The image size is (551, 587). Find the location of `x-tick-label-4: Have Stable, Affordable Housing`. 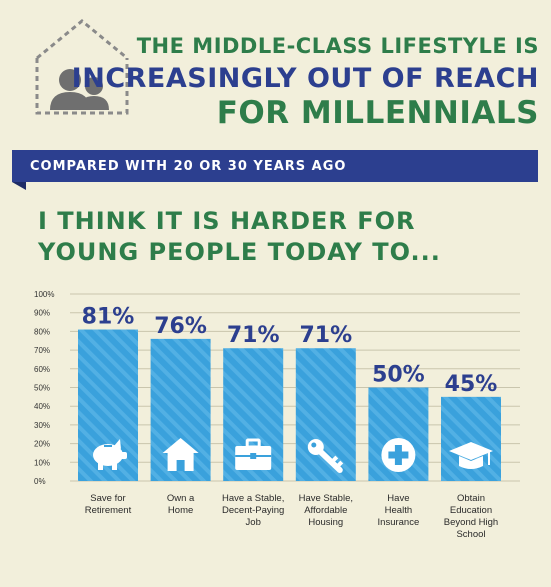

x-tick-label-4: Have Stable, Affordable Housing is located at coordinates (326, 510).